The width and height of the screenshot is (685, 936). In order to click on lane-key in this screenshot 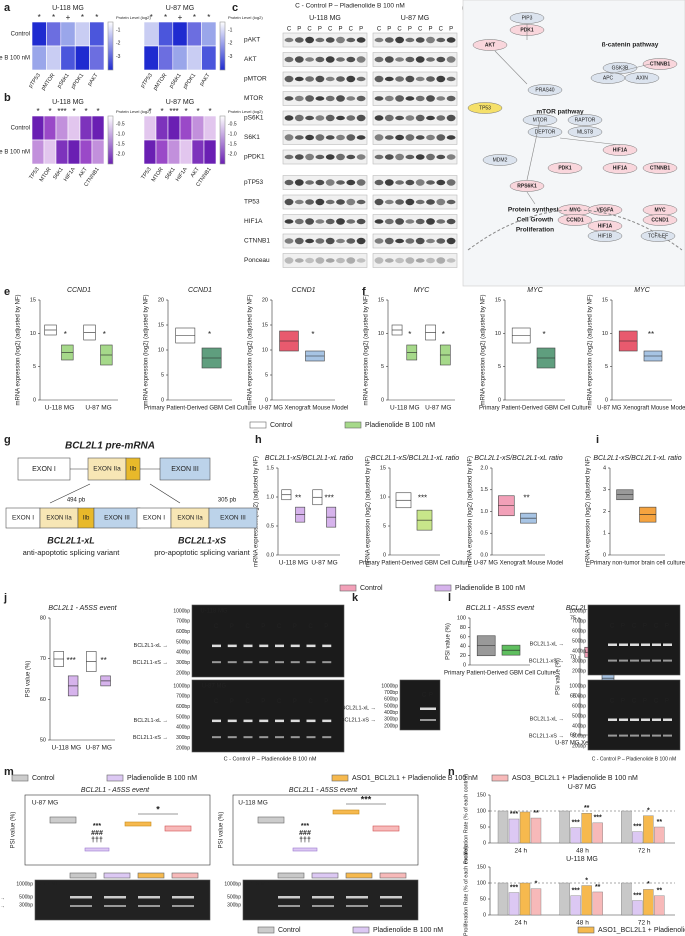, I will do `click(359, 875)`.